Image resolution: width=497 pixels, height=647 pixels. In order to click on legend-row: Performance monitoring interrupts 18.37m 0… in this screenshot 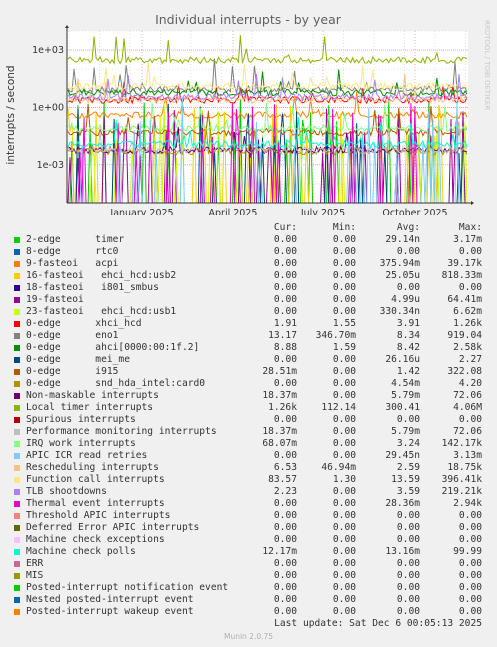, I will do `click(252, 432)`.